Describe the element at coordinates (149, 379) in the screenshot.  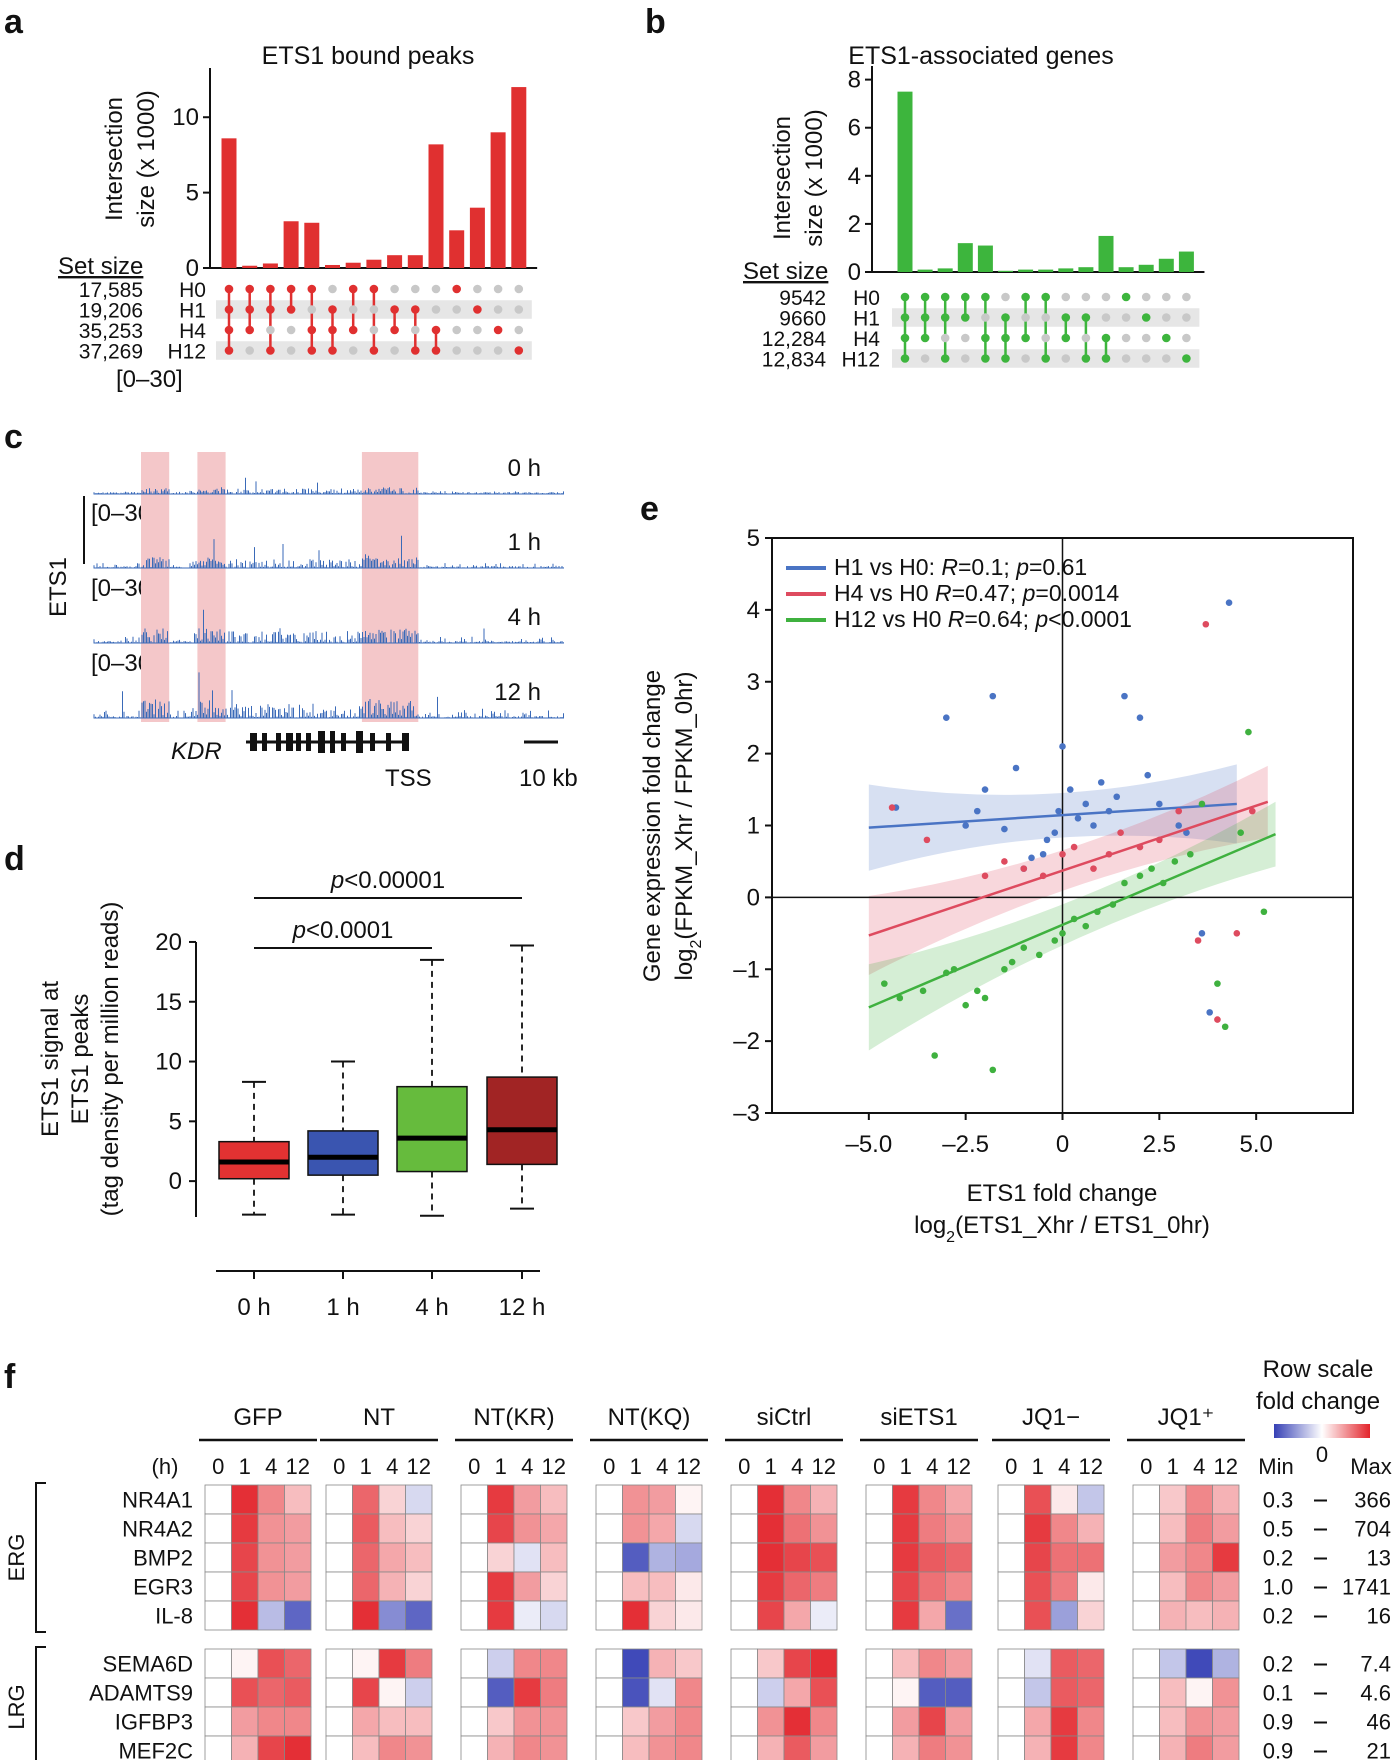
I see `upset-a-footer: [0–30]` at that location.